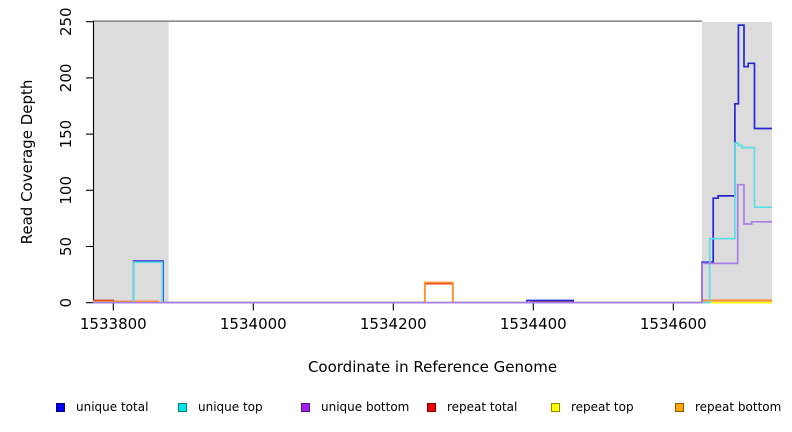 The height and width of the screenshot is (432, 792). What do you see at coordinates (602, 407) in the screenshot?
I see `legend-label: repeat top` at bounding box center [602, 407].